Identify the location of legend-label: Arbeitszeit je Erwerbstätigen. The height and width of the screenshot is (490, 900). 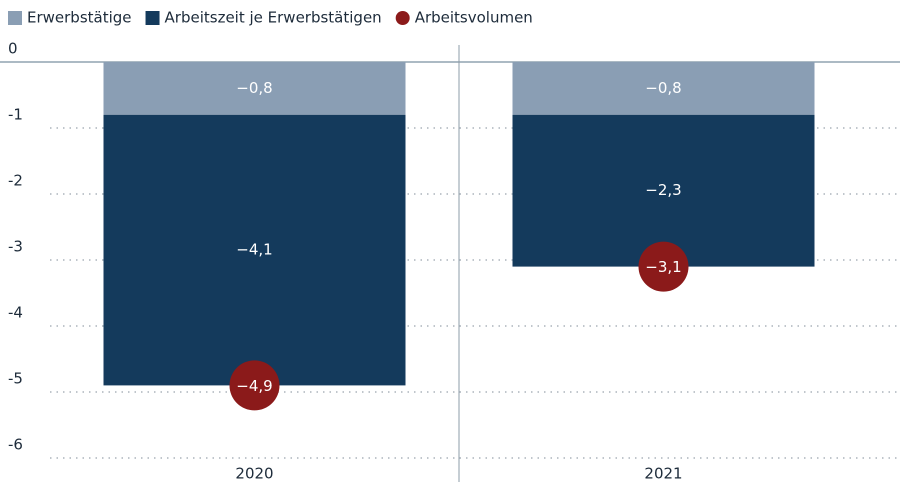
(273, 18).